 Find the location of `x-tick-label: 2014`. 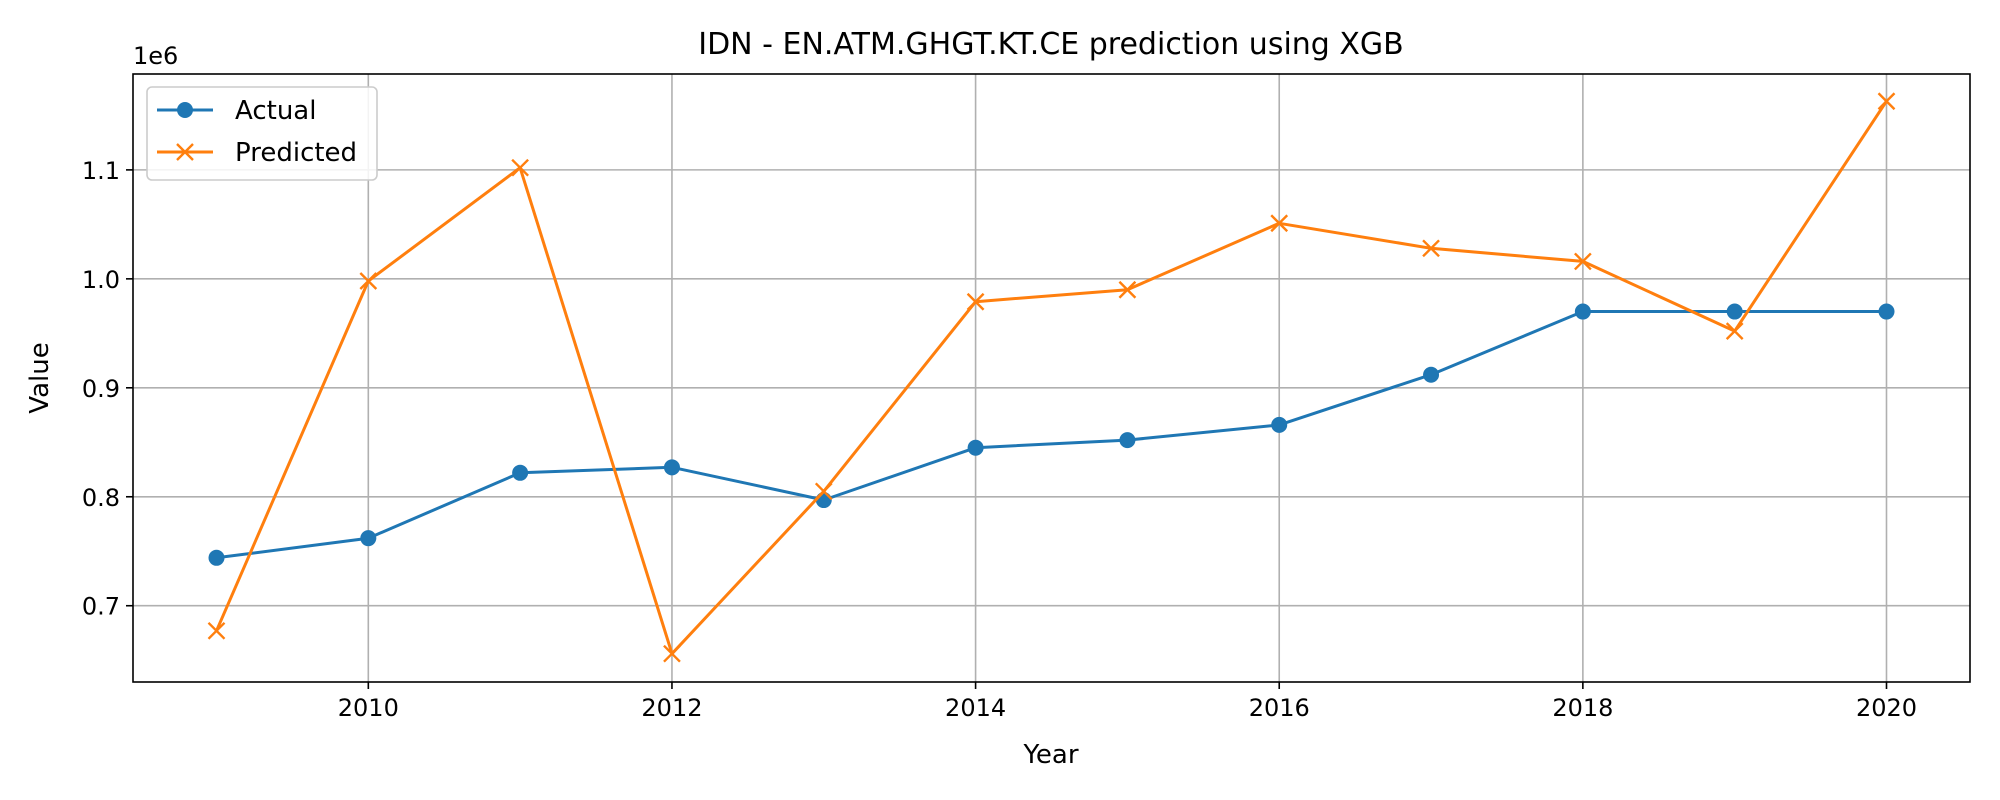

x-tick-label: 2014 is located at coordinates (975, 708).